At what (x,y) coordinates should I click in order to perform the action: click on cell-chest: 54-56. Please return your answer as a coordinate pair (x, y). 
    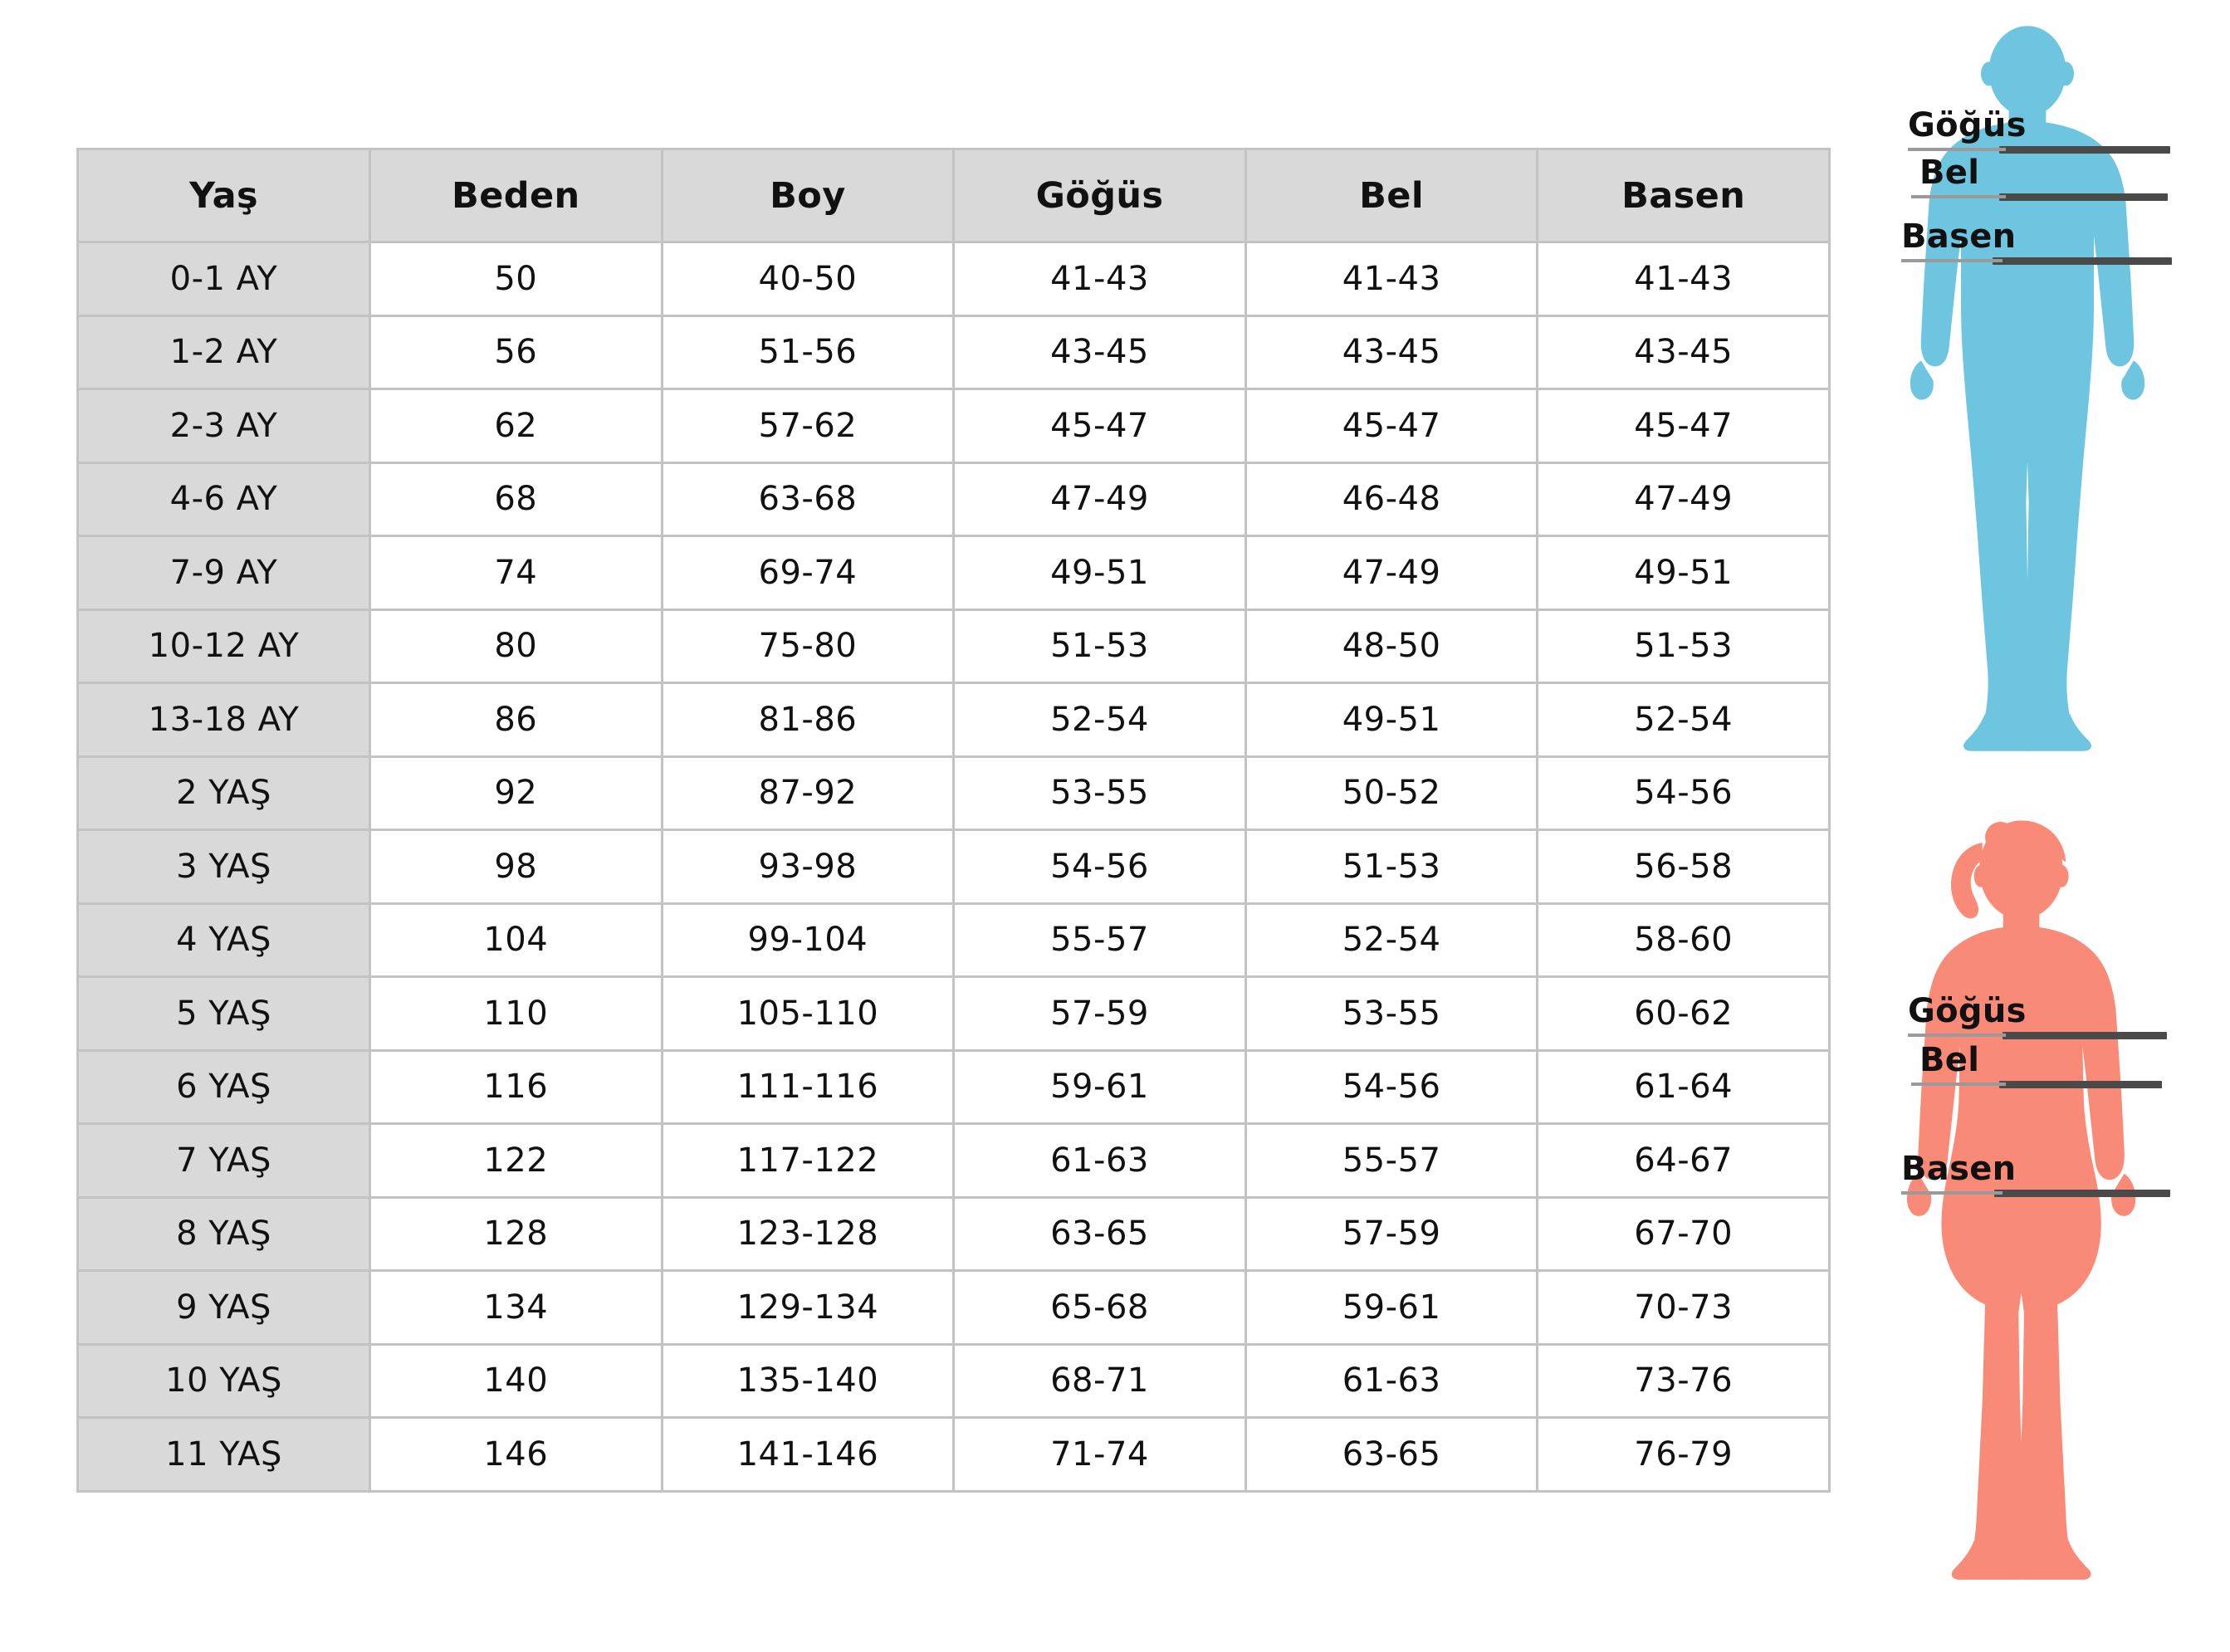
    Looking at the image, I should click on (1099, 866).